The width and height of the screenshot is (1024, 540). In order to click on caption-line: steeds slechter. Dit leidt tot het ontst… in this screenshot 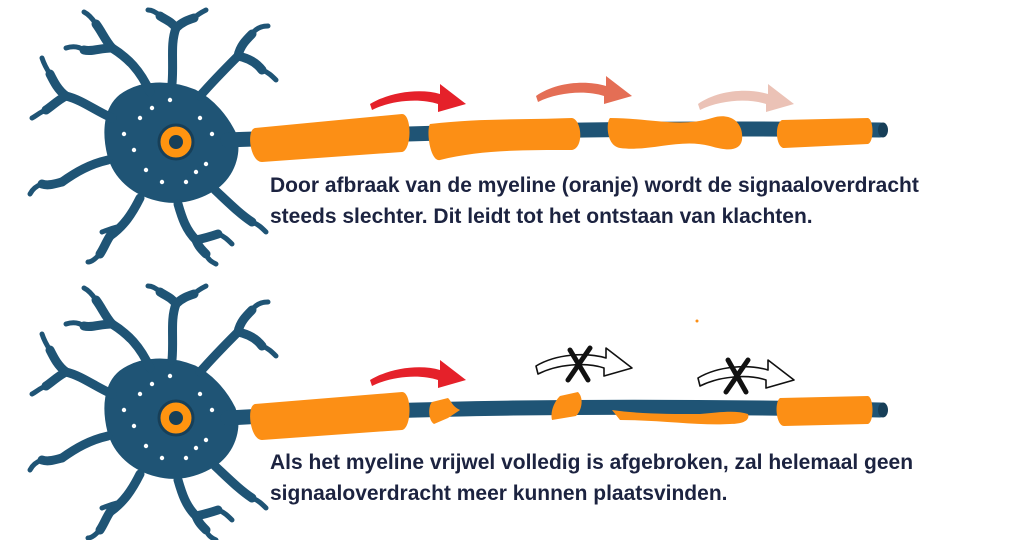, I will do `click(541, 216)`.